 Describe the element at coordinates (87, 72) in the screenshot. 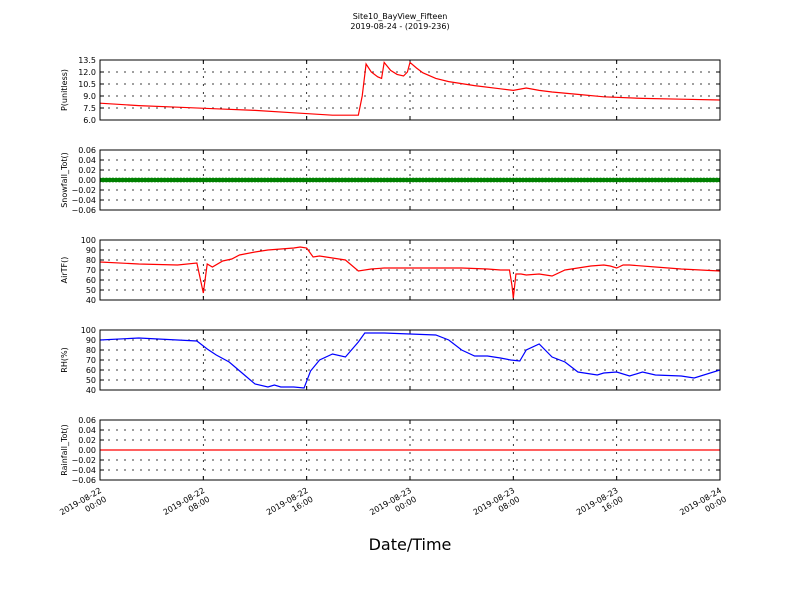

I see `y-tick-label: 12.0` at that location.